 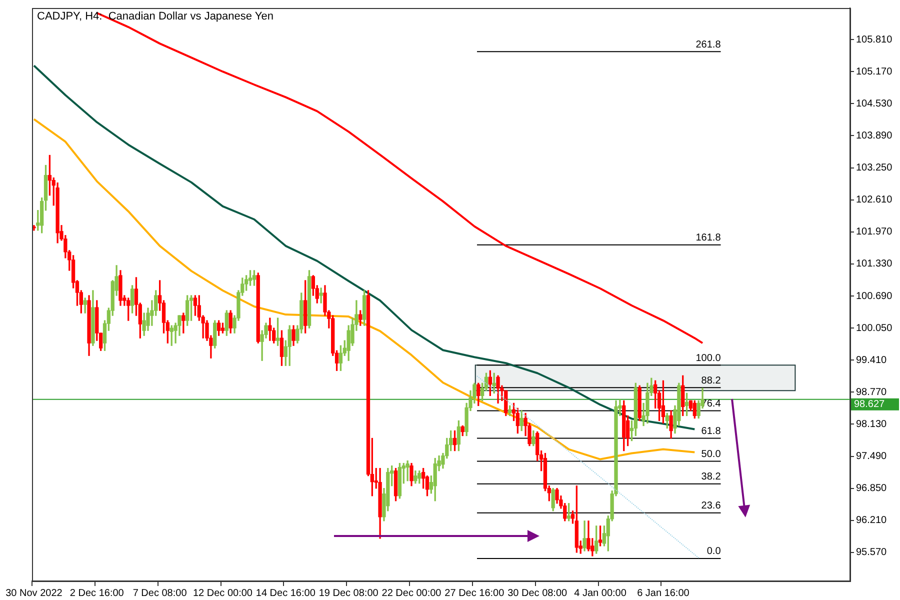 What do you see at coordinates (874, 136) in the screenshot?
I see `y-tick-label: 103.890` at bounding box center [874, 136].